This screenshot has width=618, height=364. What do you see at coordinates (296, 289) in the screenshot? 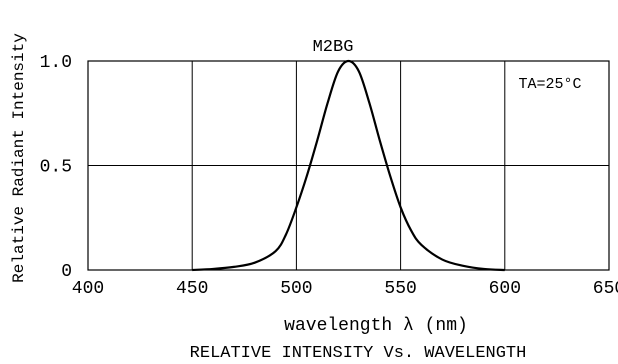
I see `x-tick-label: 500` at bounding box center [296, 289].